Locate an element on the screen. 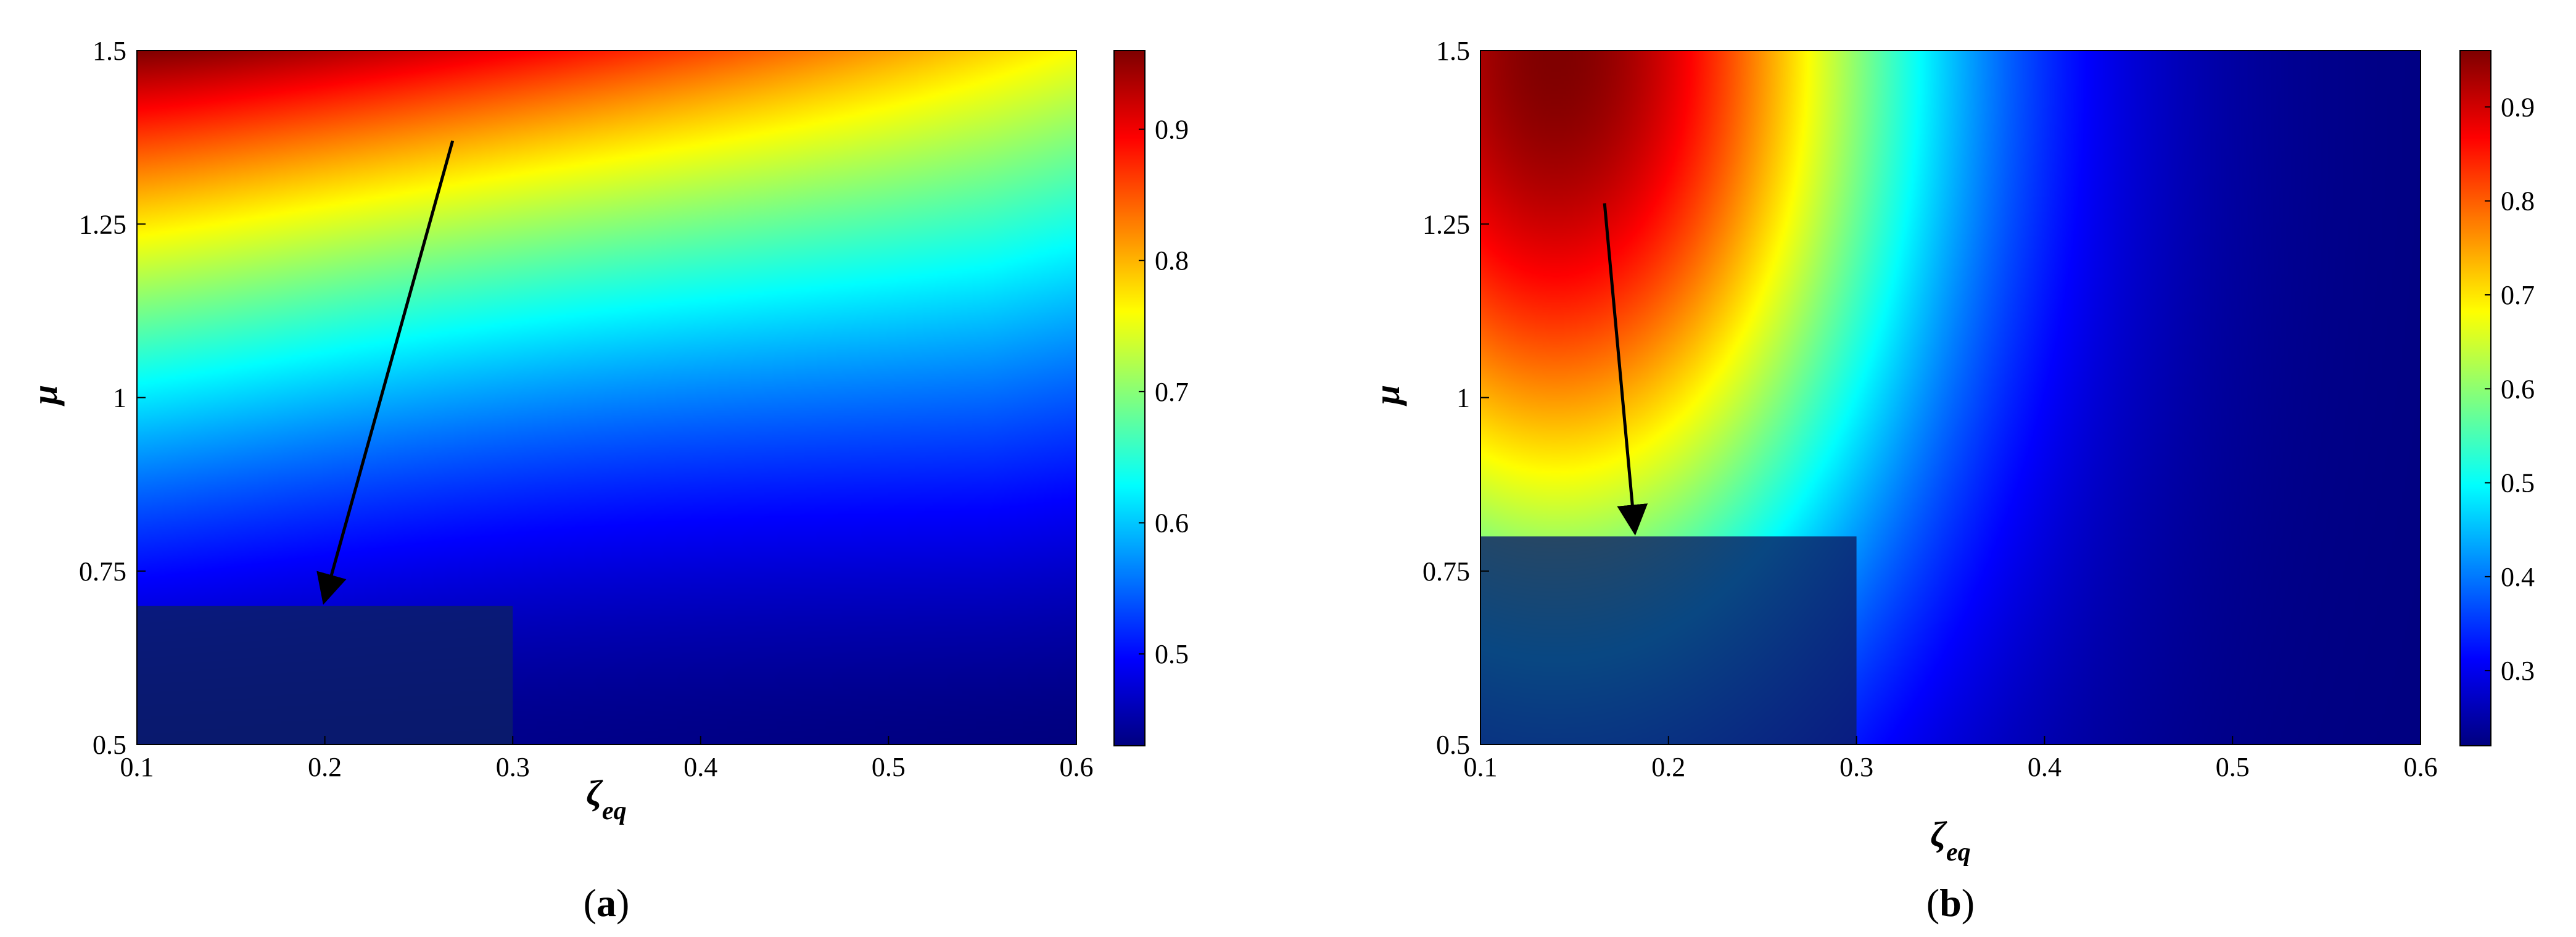 The image size is (2576, 937). x-axis-label-b: ζeq is located at coordinates (1950, 840).